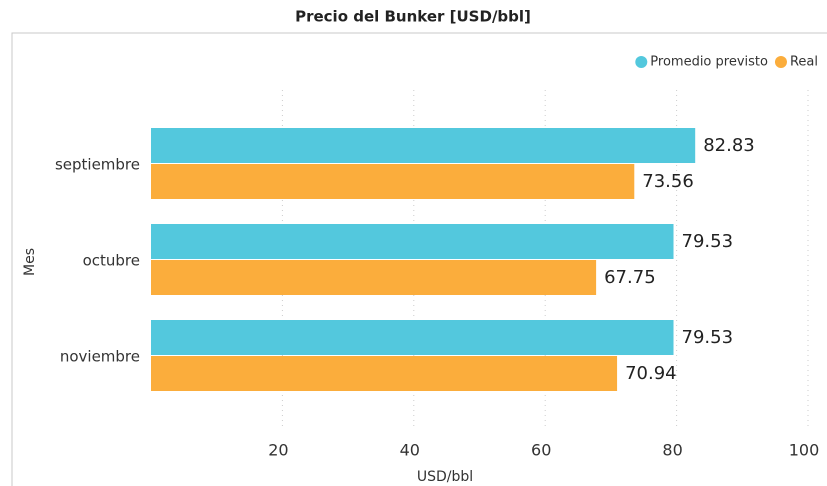 The width and height of the screenshot is (827, 486). Describe the element at coordinates (672, 450) in the screenshot. I see `x-tick-label: 80` at that location.